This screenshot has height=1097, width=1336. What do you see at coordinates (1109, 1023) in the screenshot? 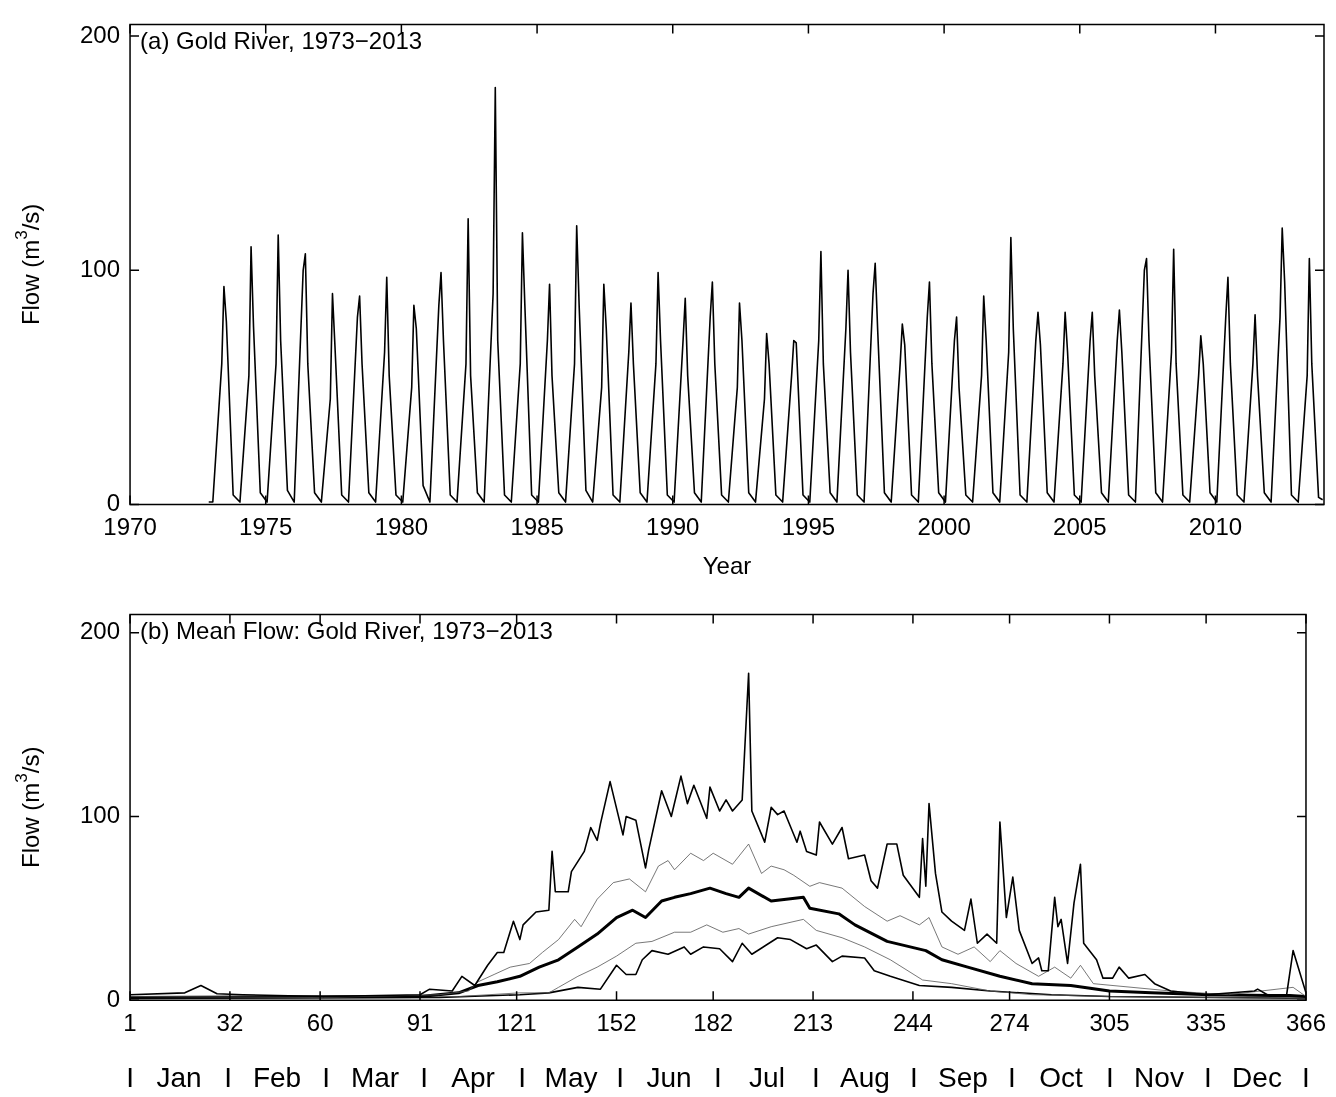
I see `x-tick-label: 305` at bounding box center [1109, 1023].